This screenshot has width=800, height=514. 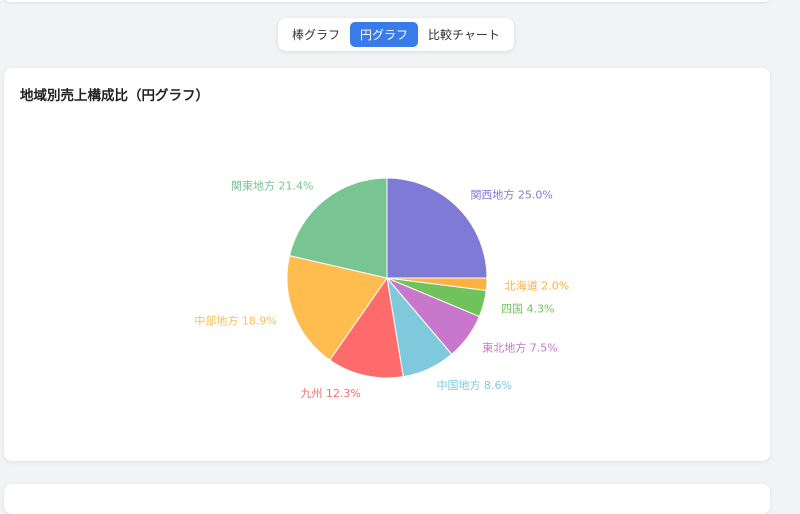 What do you see at coordinates (537, 285) in the screenshot?
I see `pie-slice-label: 北海道 2.0%` at bounding box center [537, 285].